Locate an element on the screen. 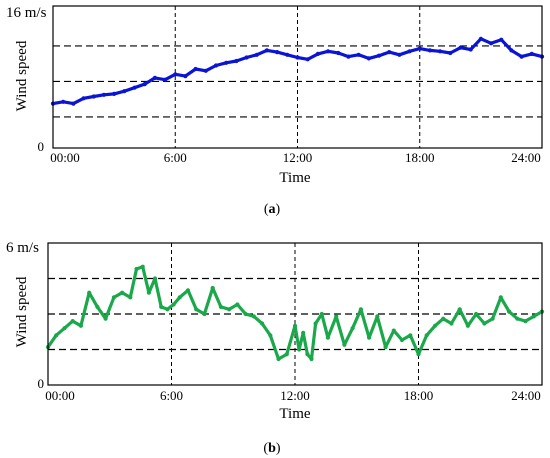  panel-a-x-tick-label: 00:00 is located at coordinates (65, 157).